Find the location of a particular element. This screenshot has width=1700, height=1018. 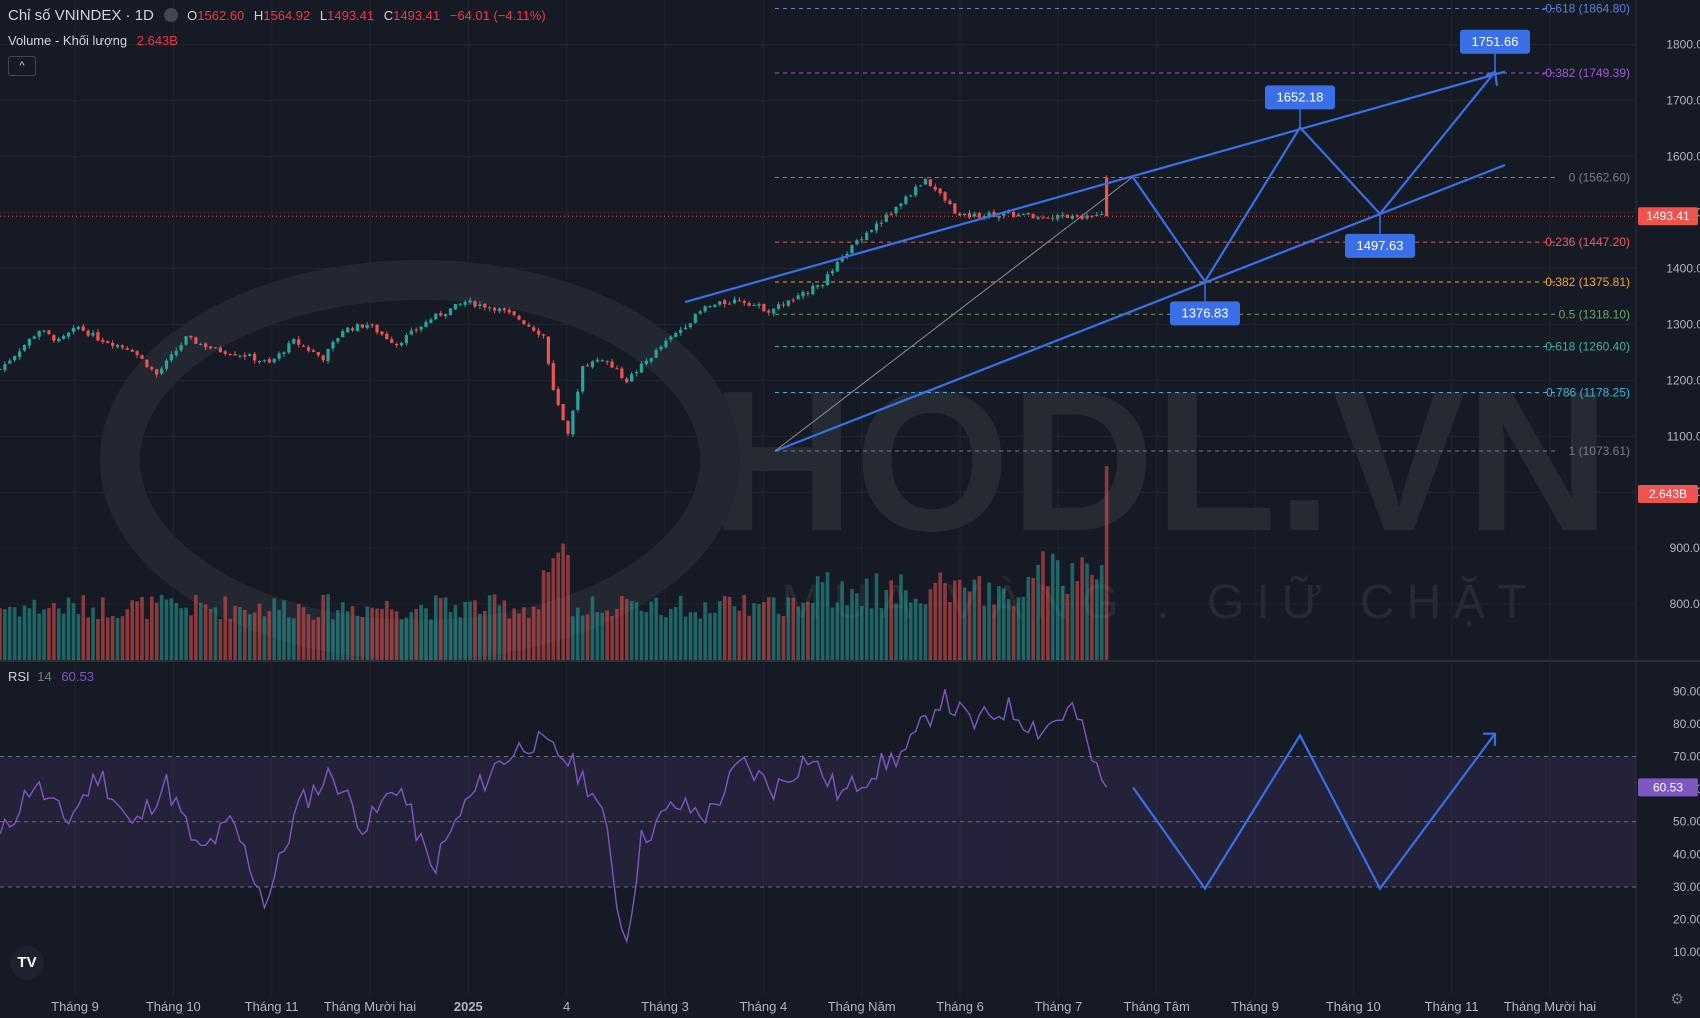

fib-level-label: 0.236 (1447.20) is located at coordinates (1587, 242).